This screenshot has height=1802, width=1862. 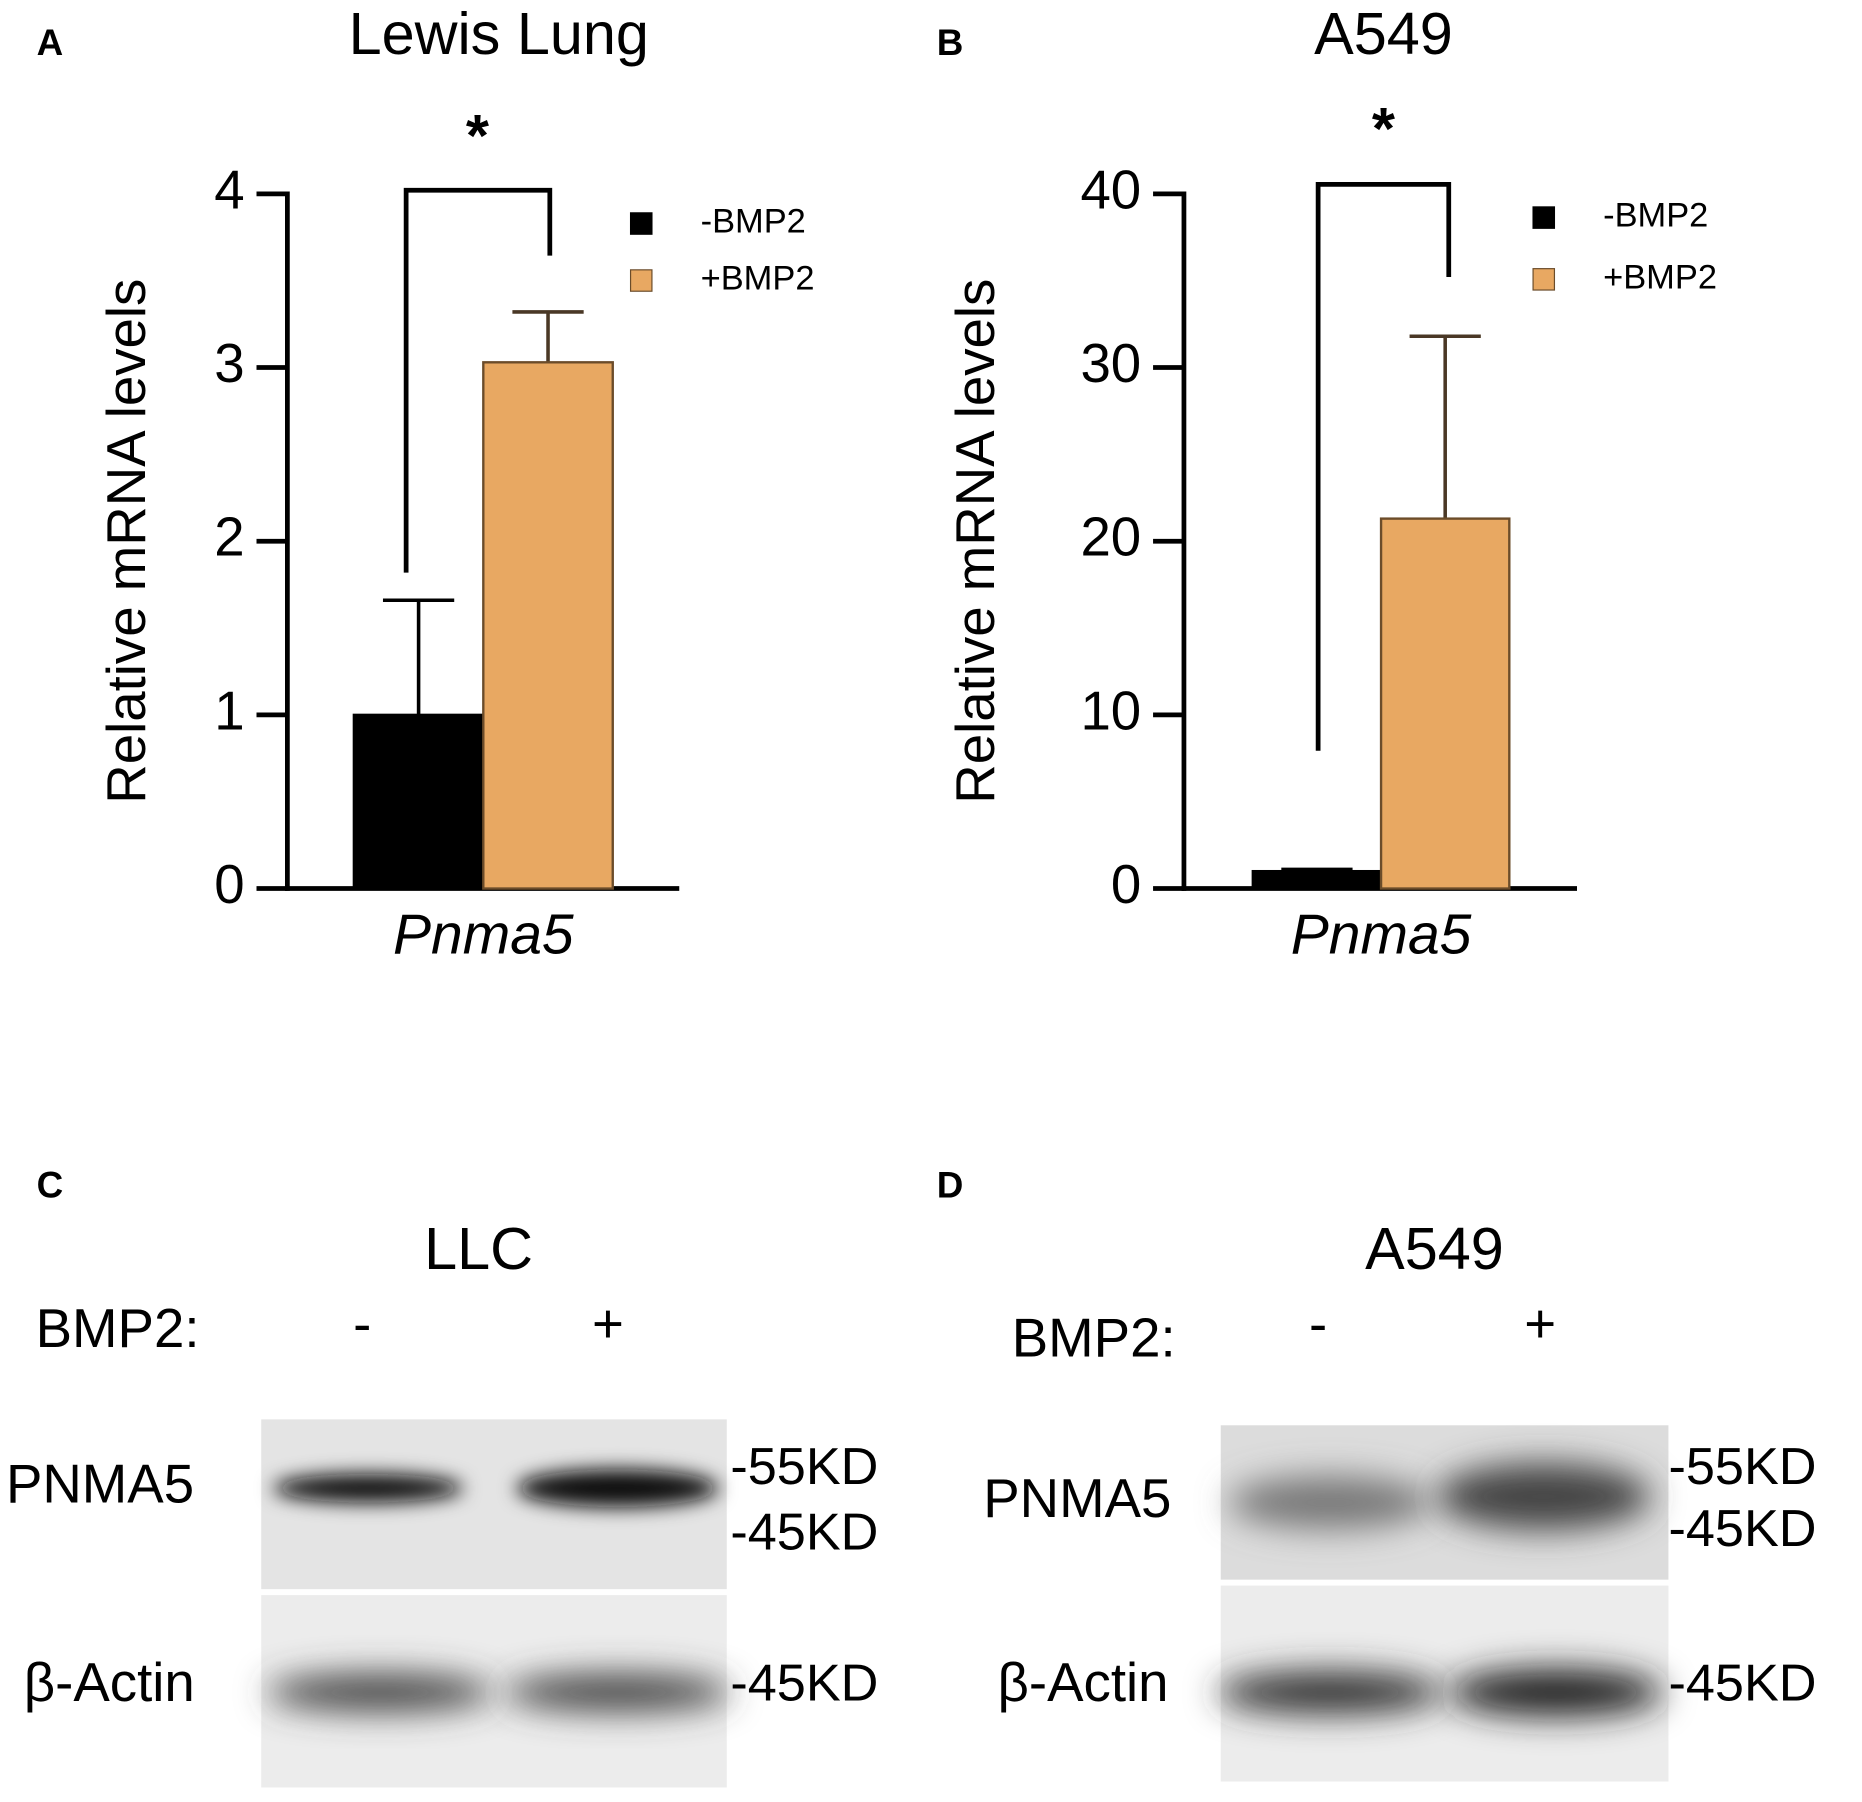 What do you see at coordinates (50, 1185) in the screenshot?
I see `panel-label: C` at bounding box center [50, 1185].